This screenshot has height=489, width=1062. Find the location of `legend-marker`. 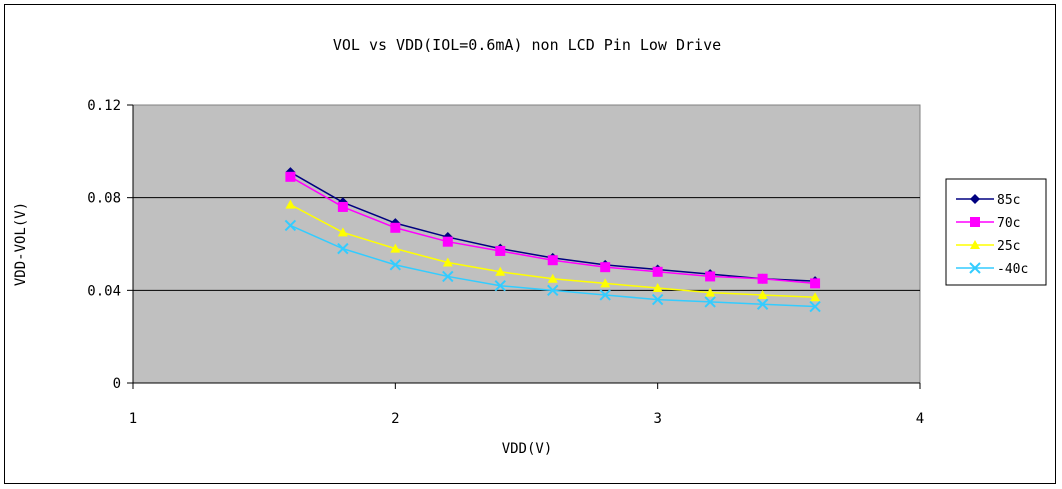

legend-marker is located at coordinates (975, 222).